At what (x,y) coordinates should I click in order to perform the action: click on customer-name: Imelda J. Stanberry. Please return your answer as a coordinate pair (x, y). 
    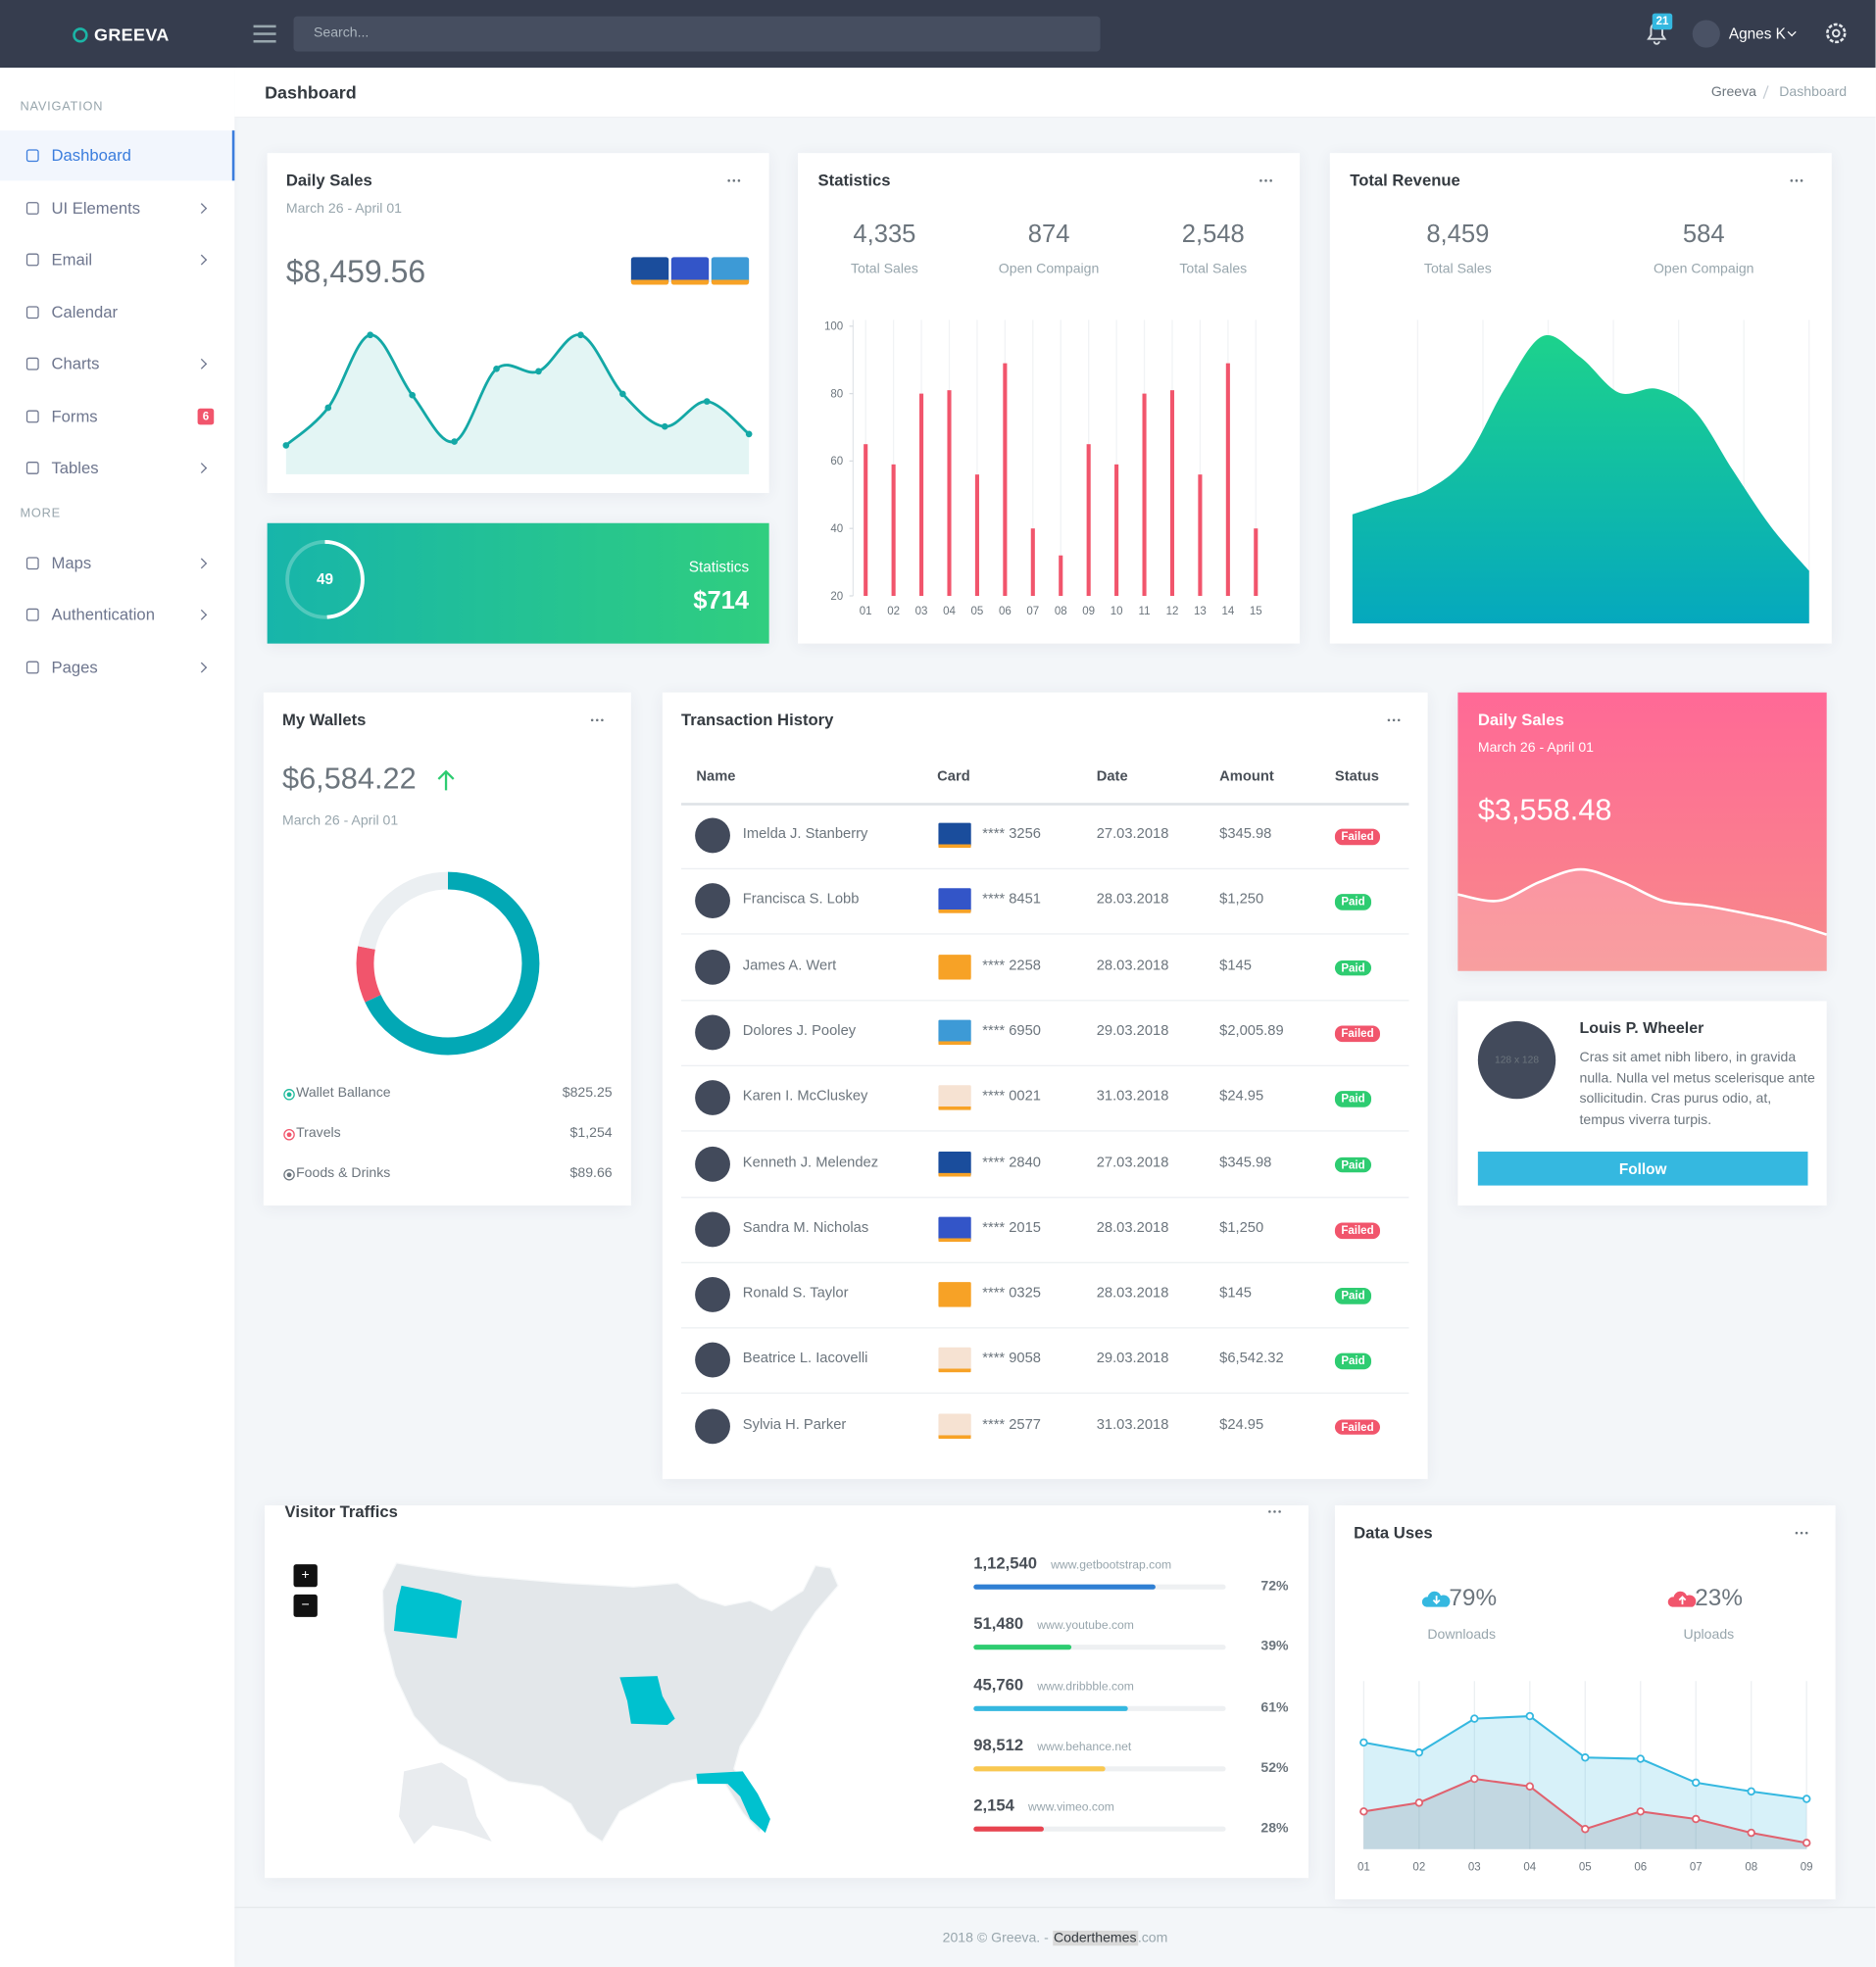
    Looking at the image, I should click on (805, 834).